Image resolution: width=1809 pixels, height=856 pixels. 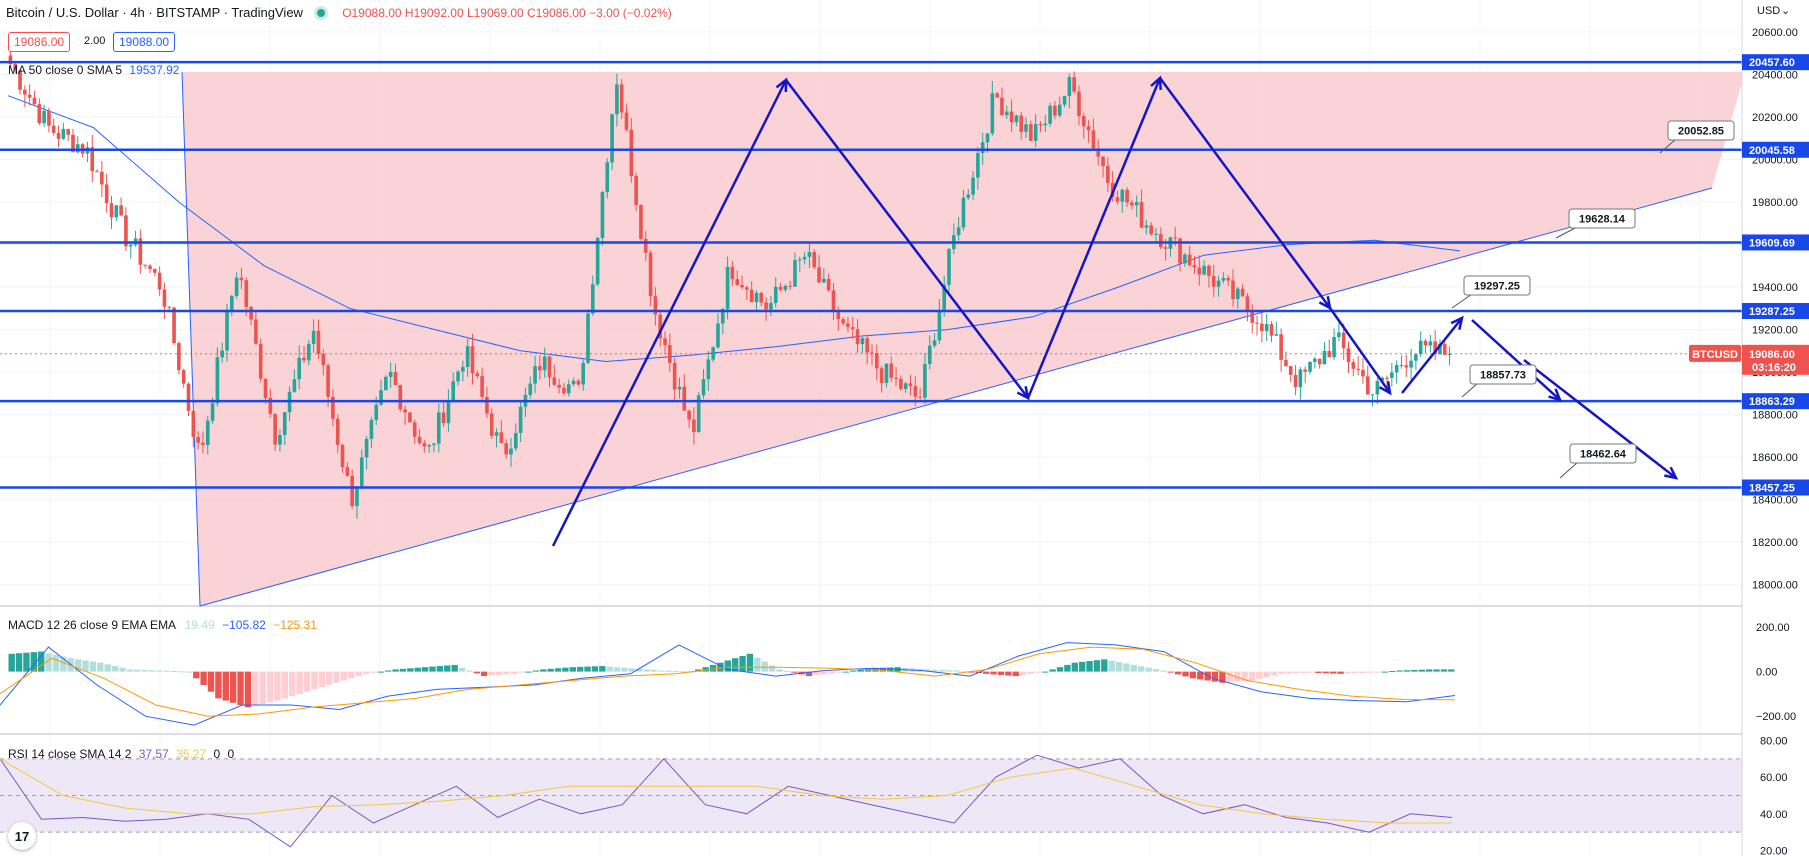 What do you see at coordinates (1772, 355) in the screenshot?
I see `last-price-tag-text: 19086.00` at bounding box center [1772, 355].